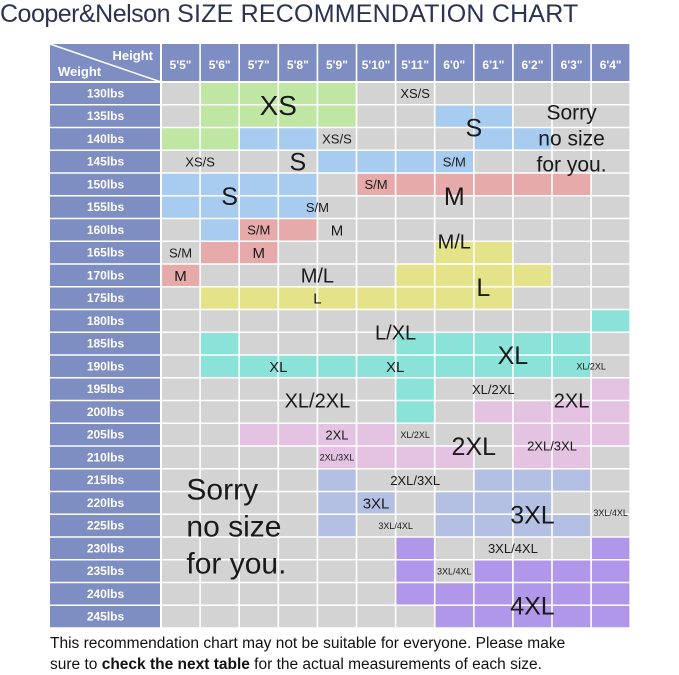 The width and height of the screenshot is (679, 675). Describe the element at coordinates (106, 435) in the screenshot. I see `weight-label: 205lbs` at that location.